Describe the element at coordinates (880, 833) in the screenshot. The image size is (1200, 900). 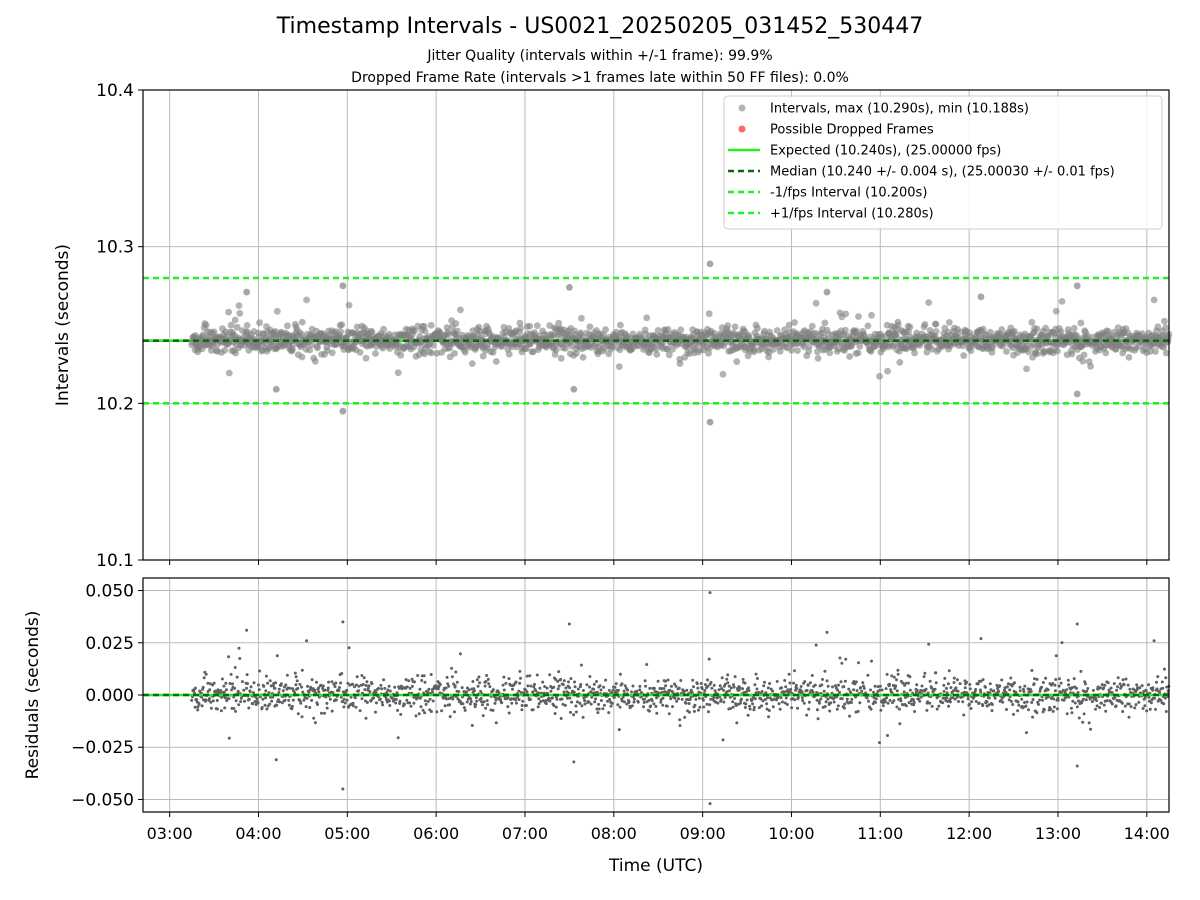
I see `x-tick-label: 11:00` at that location.